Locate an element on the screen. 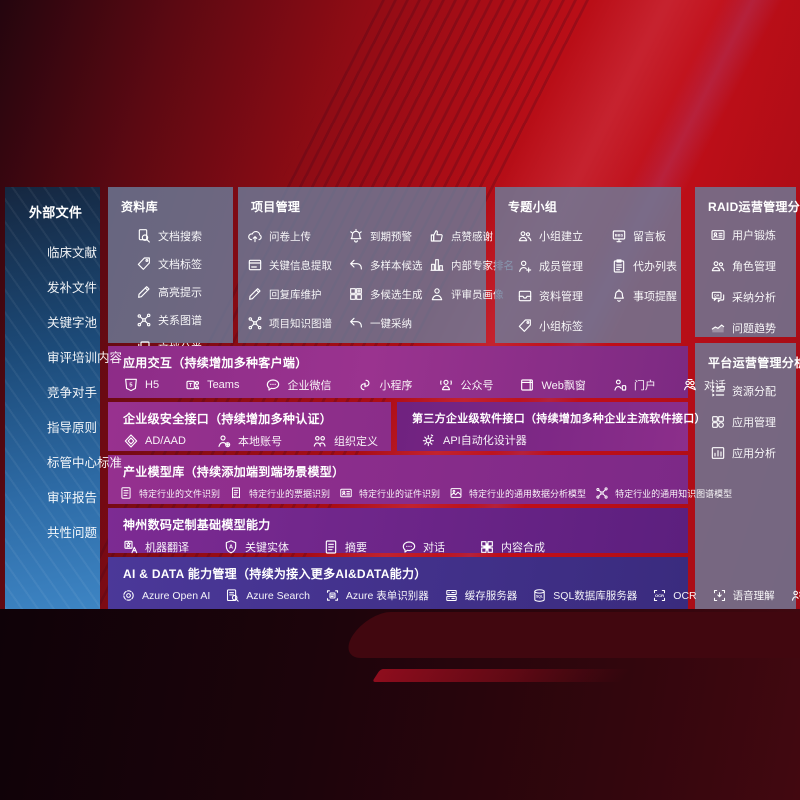 The height and width of the screenshot is (800, 800). search-doc-icon is located at coordinates (232, 595).